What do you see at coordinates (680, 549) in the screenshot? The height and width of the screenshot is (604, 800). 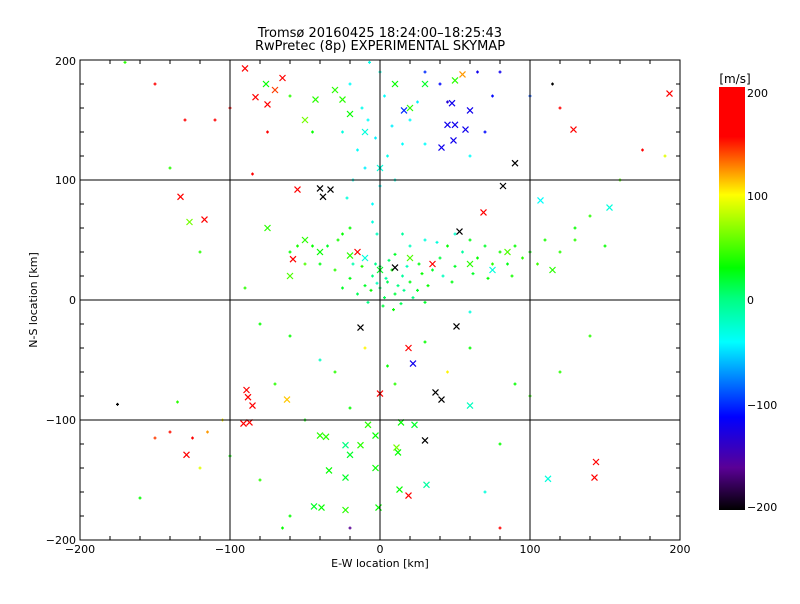 I see `x-tick-label: 200` at bounding box center [680, 549].